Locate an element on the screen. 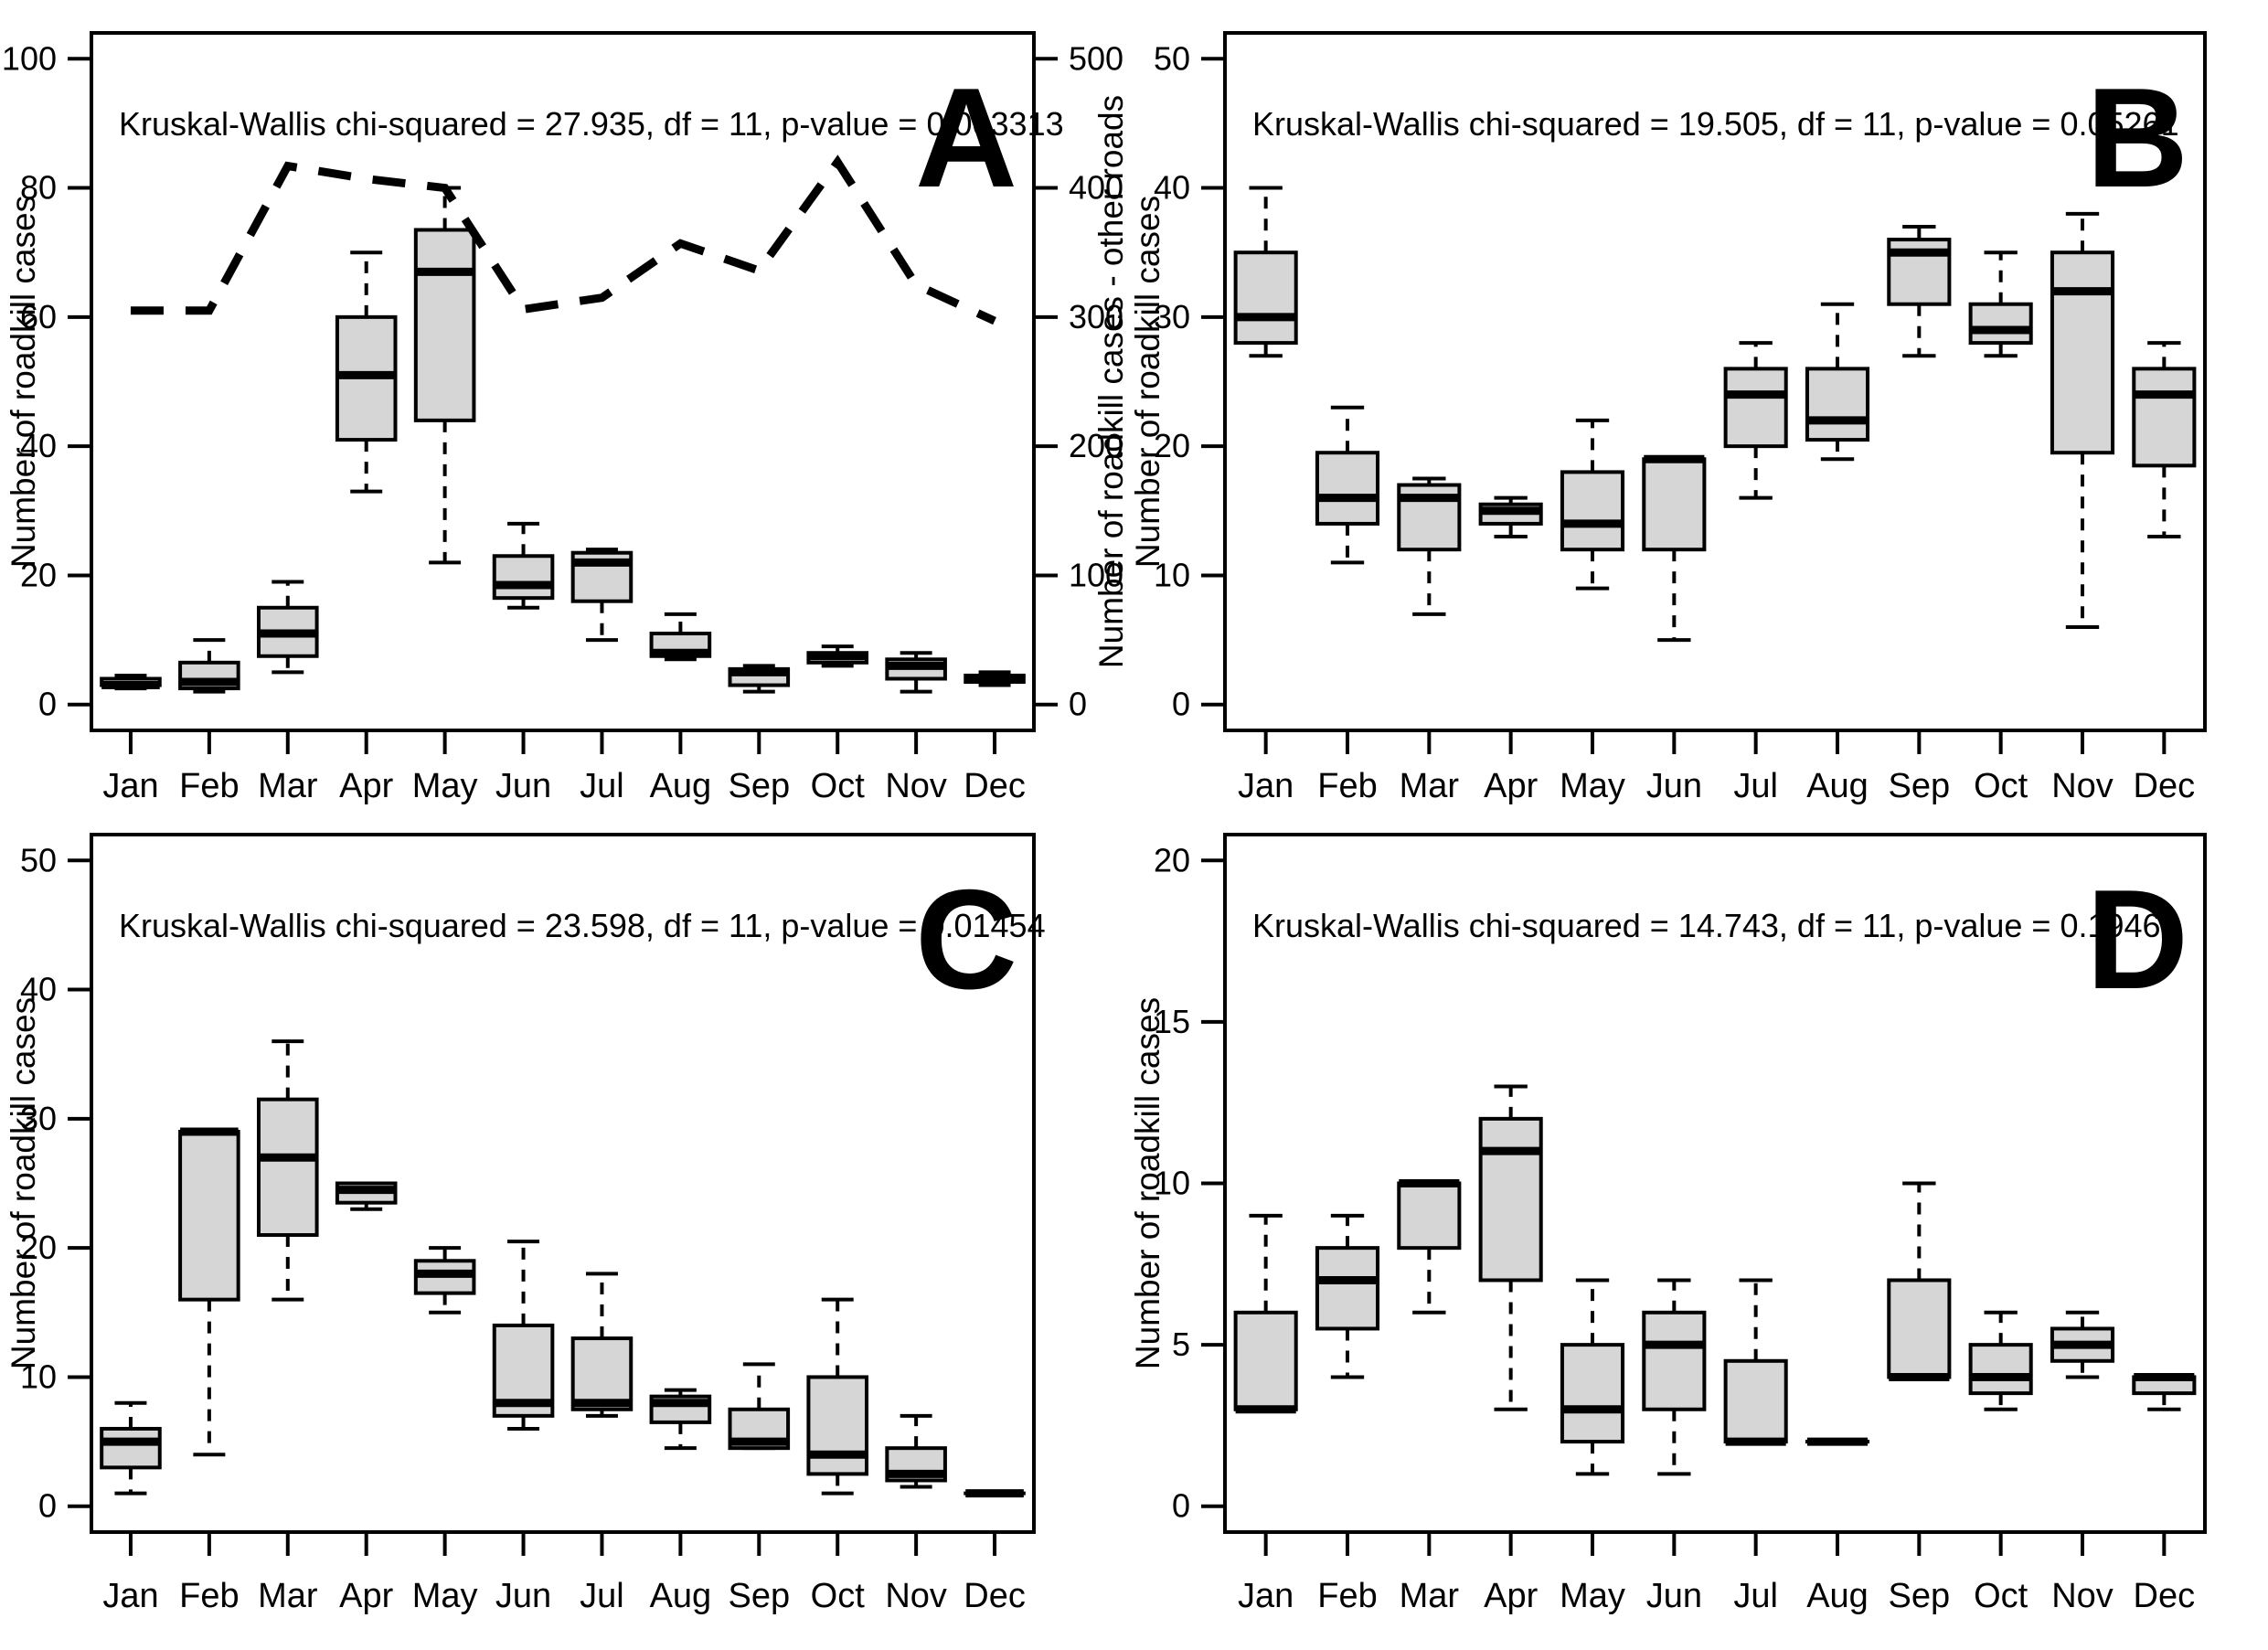 This screenshot has width=2268, height=1650. y-axis-tick-label: 20 is located at coordinates (1172, 859).